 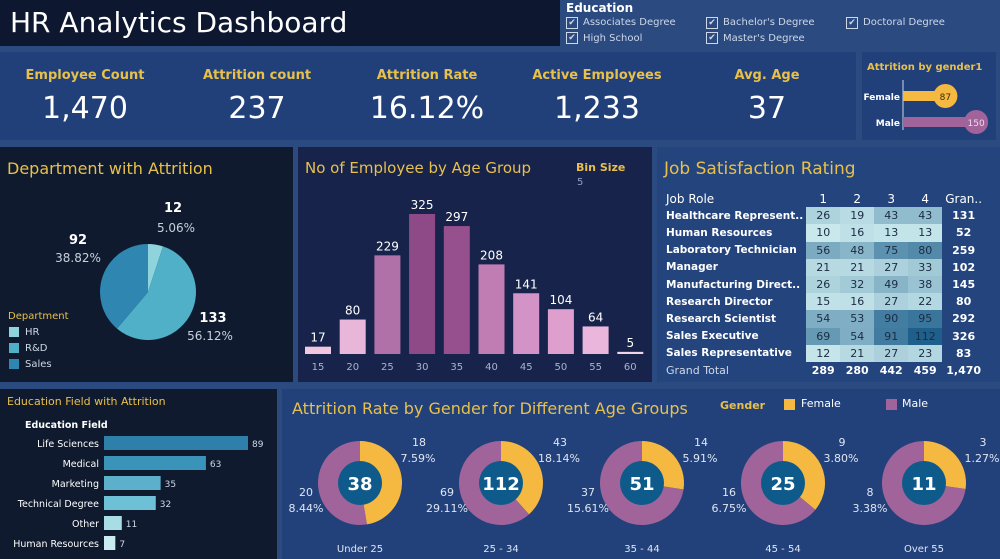 What do you see at coordinates (258, 445) in the screenshot?
I see `data-label: 89` at bounding box center [258, 445].